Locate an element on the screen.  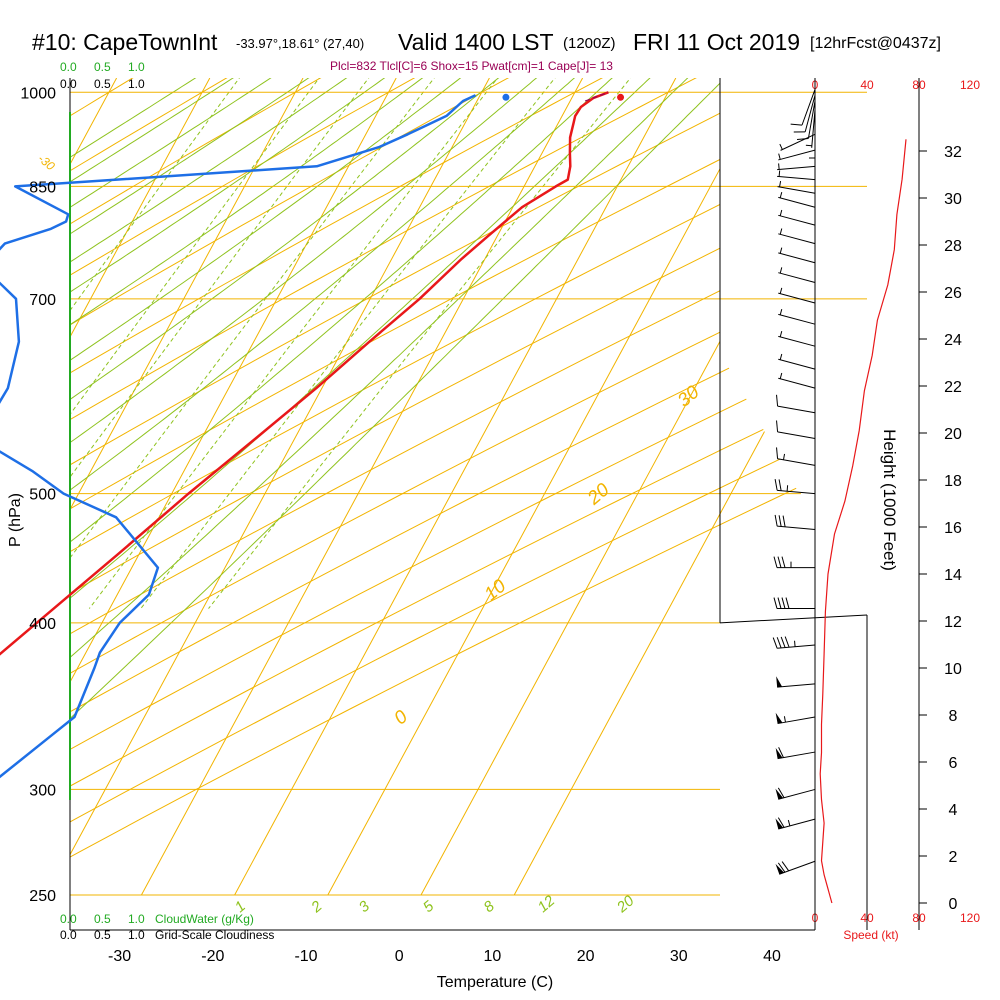
cloudiness-bottom-label: 0.5 is located at coordinates (102, 935).